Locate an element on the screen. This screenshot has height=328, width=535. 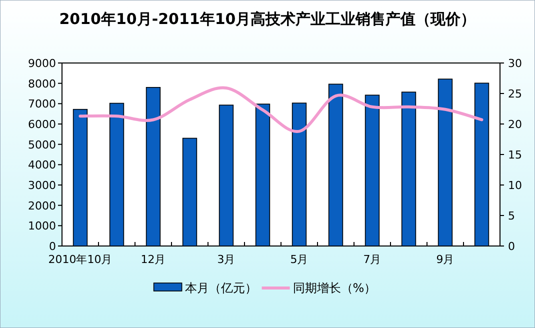
y-tick-label: 3000 is located at coordinates (42, 185).